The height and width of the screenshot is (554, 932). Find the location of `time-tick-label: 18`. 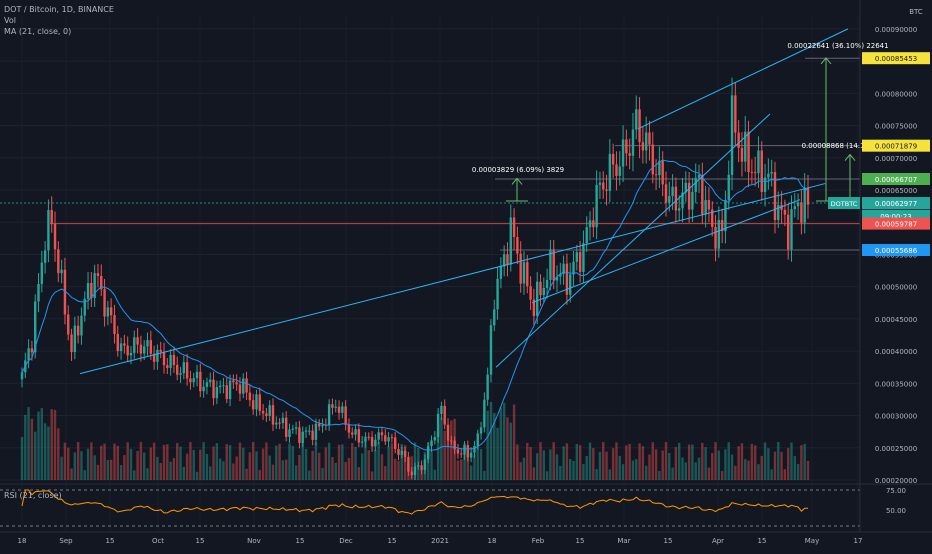

time-tick-label: 18 is located at coordinates (22, 541).